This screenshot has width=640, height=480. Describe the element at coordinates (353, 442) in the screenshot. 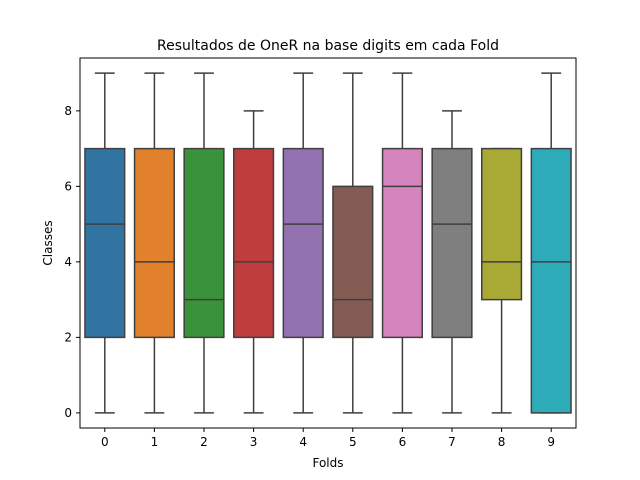

I see `x-tick-label: 5` at that location.